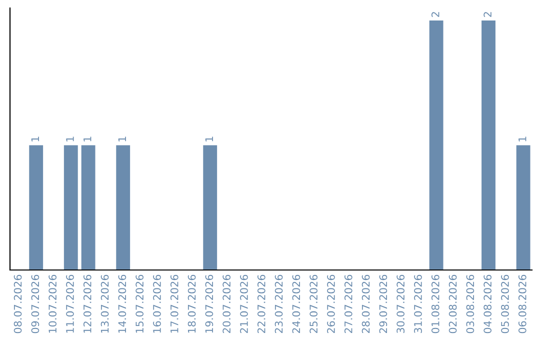 The image size is (540, 340). Describe the element at coordinates (226, 304) in the screenshot. I see `x-tick-label: 20.07.2026` at that location.